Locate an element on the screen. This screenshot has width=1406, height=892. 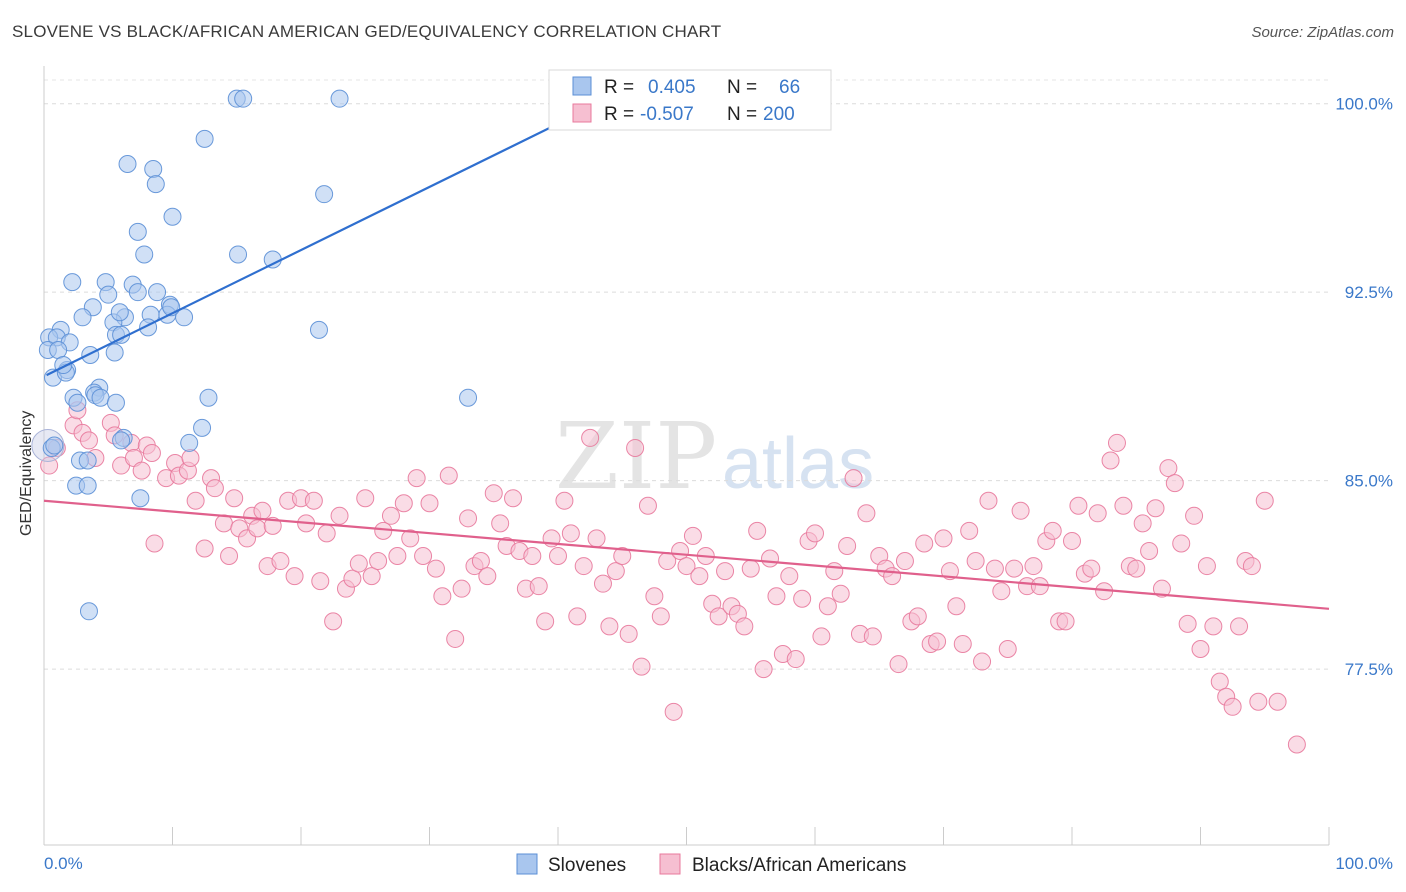
stats-r-label-slovenes: R = is located at coordinates (619, 87).